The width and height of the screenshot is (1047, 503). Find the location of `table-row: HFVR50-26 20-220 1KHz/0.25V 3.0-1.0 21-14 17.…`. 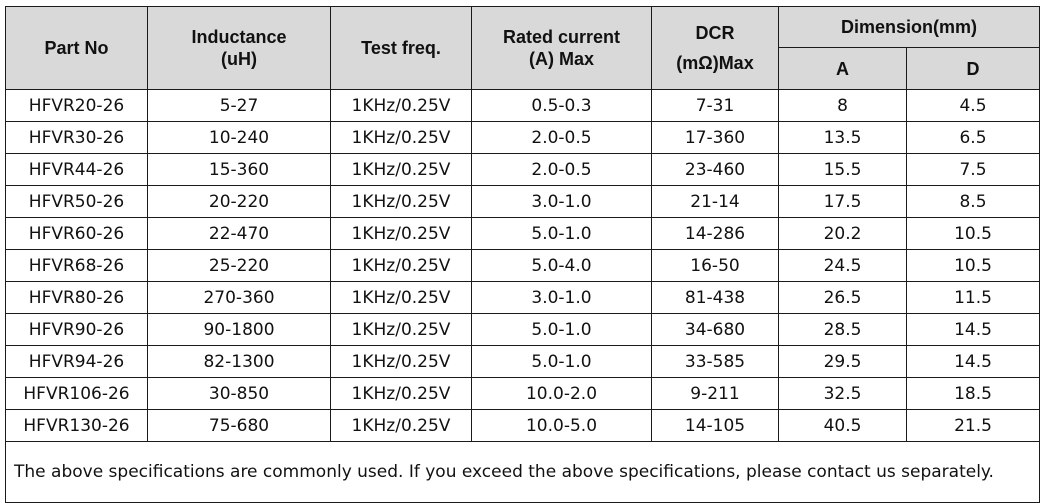

table-row: HFVR50-26 20-220 1KHz/0.25V 3.0-1.0 21-14 17.… is located at coordinates (523, 201).